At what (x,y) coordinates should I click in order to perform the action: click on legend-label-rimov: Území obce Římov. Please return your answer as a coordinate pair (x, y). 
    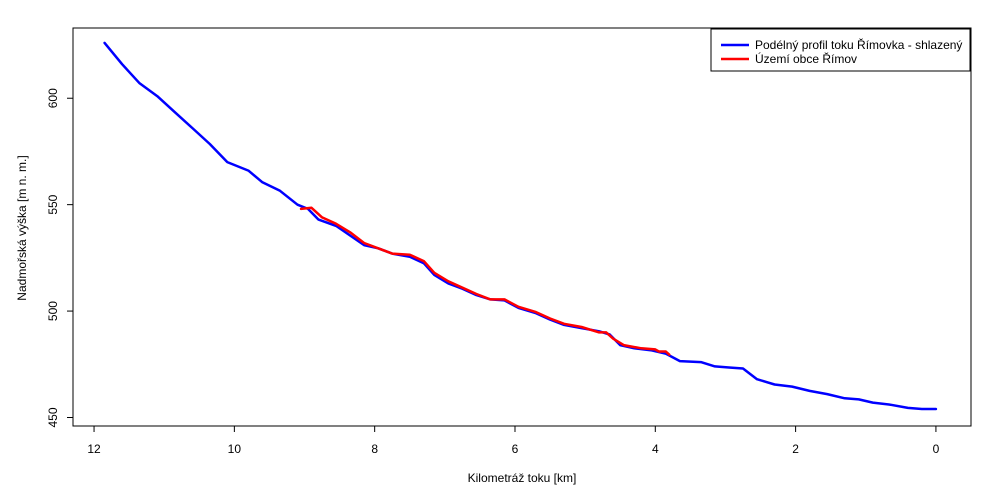
    Looking at the image, I should click on (806, 58).